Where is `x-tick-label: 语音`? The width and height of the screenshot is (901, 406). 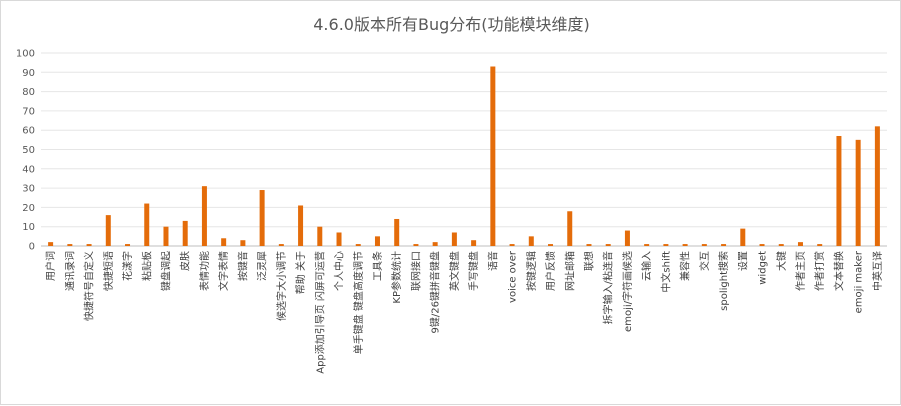
x-tick-label: 语音 is located at coordinates (492, 261).